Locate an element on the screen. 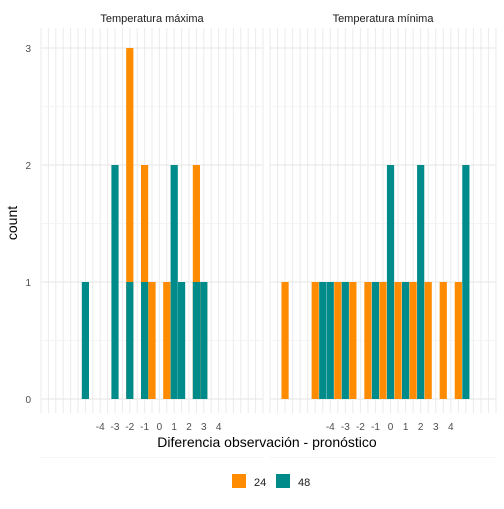  y-tick-label: 2 is located at coordinates (28, 166).